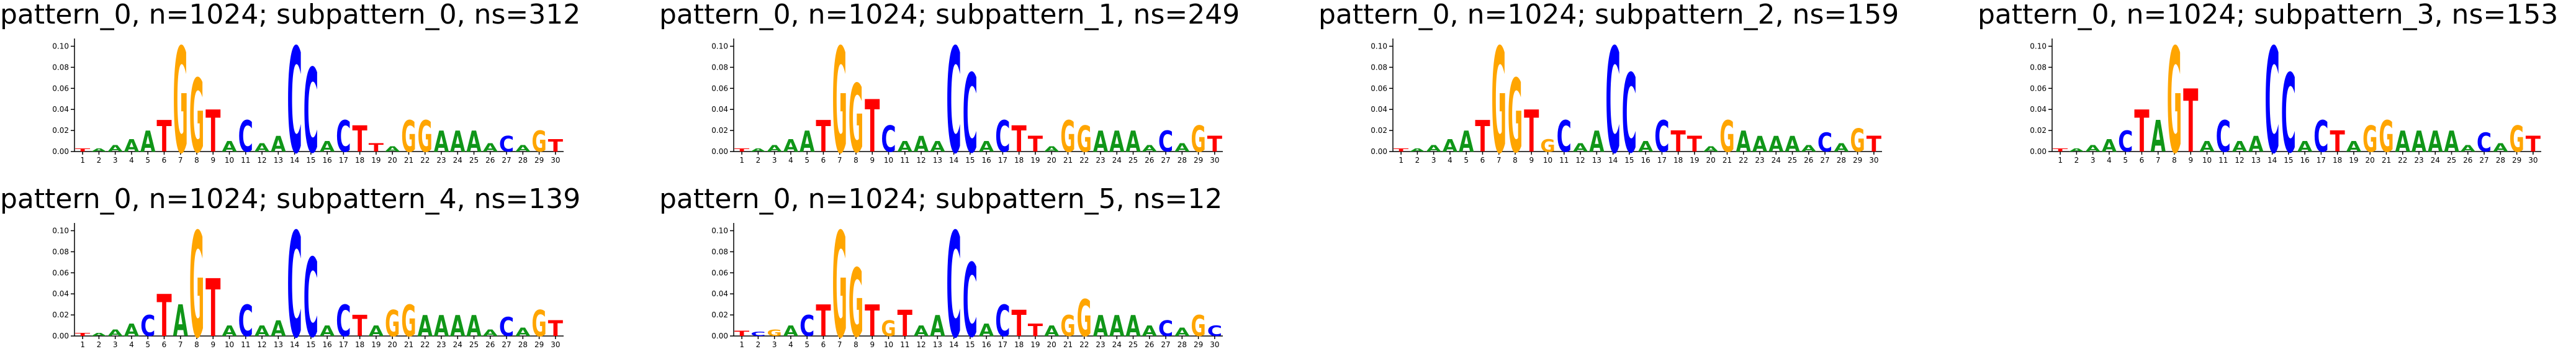 The image size is (2576, 354). I want to click on y-tick-label: 0.08, so click(60, 251).